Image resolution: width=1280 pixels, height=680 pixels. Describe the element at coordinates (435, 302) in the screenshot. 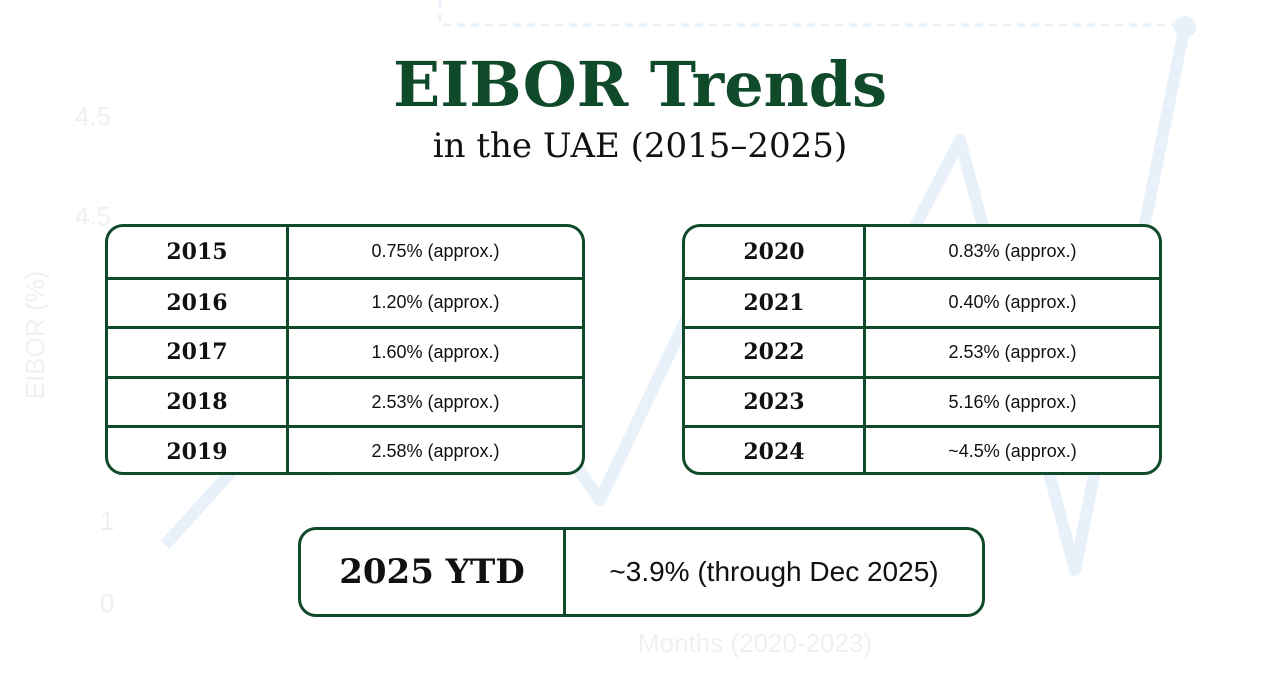

I see `rate-cell: 1.20% (approx.)` at that location.